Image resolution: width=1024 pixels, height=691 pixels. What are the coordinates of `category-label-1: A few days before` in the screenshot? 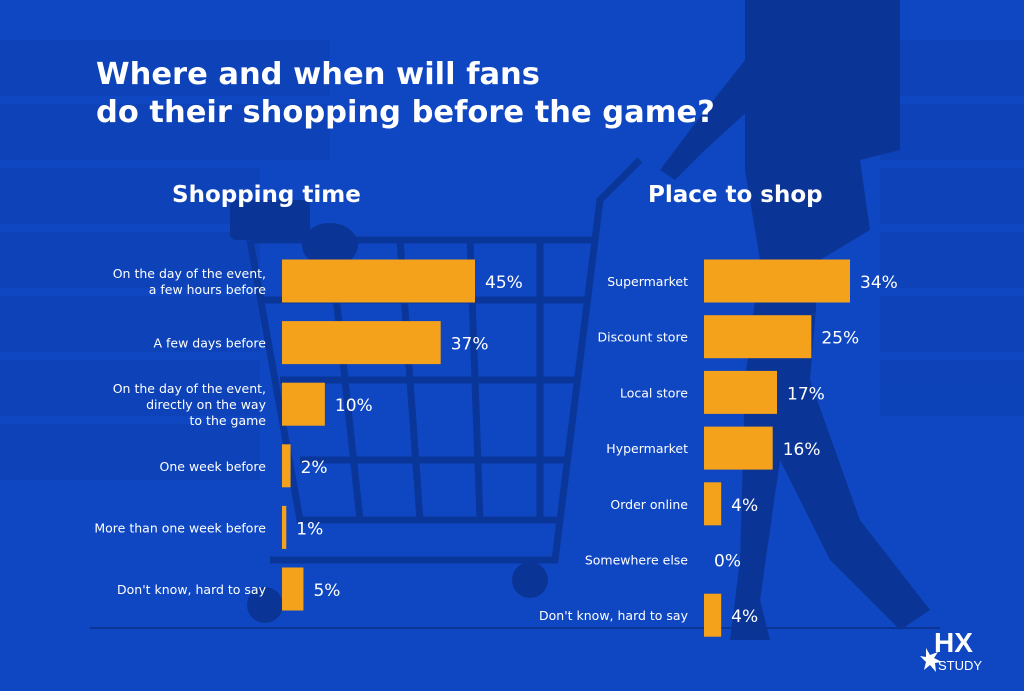 It's located at (209, 343).